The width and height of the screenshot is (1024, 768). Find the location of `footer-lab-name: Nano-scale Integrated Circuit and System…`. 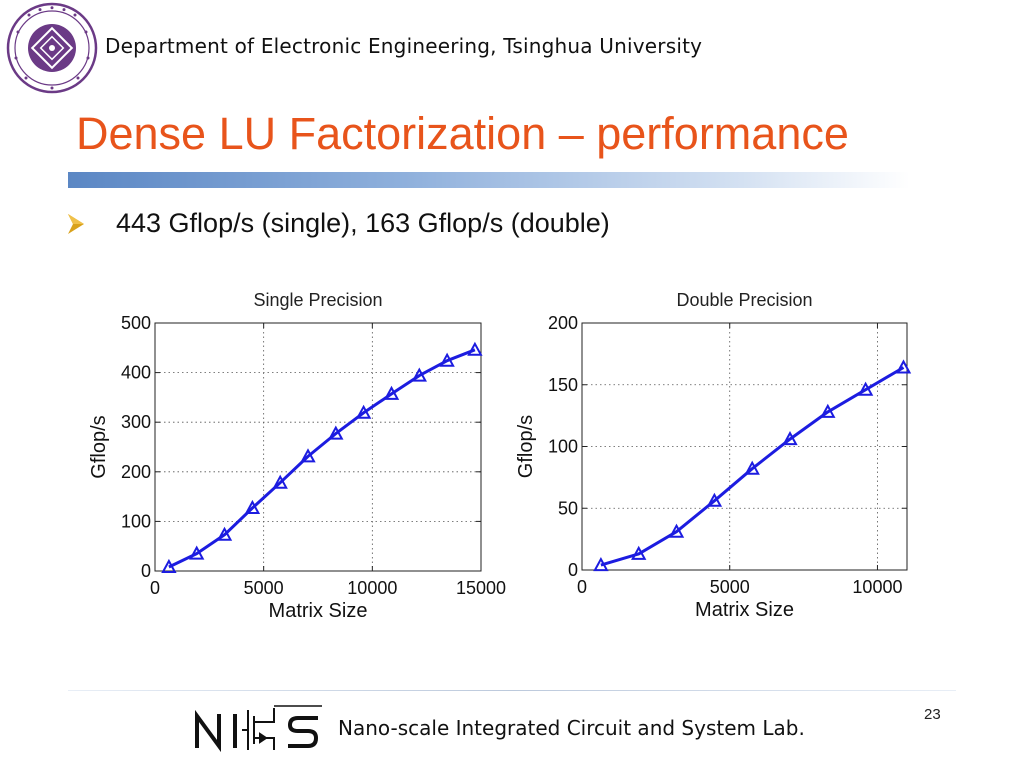

footer-lab-name: Nano-scale Integrated Circuit and System… is located at coordinates (571, 728).